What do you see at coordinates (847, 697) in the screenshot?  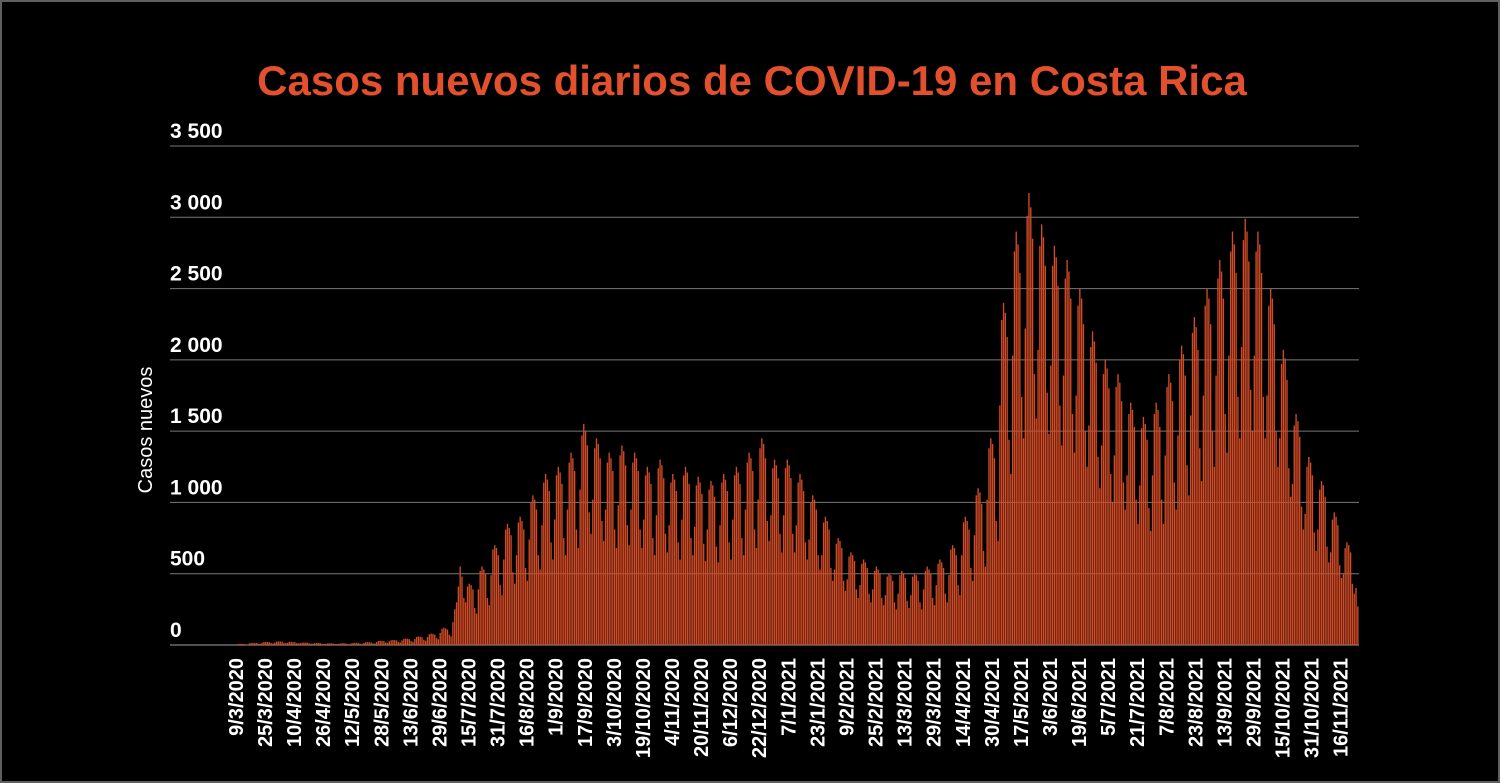 I see `x-tick-label: 9/2/2021` at bounding box center [847, 697].